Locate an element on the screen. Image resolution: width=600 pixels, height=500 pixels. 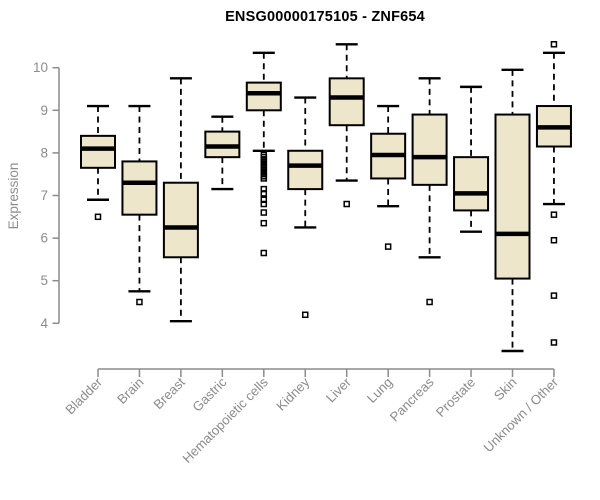
y-tick-label: 4 is located at coordinates (44, 323).